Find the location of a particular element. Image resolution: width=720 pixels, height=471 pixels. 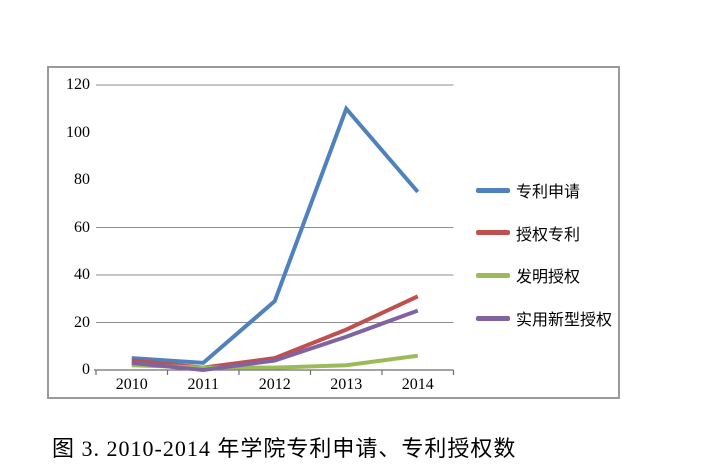

y-tick-label: 60 is located at coordinates (82, 227).